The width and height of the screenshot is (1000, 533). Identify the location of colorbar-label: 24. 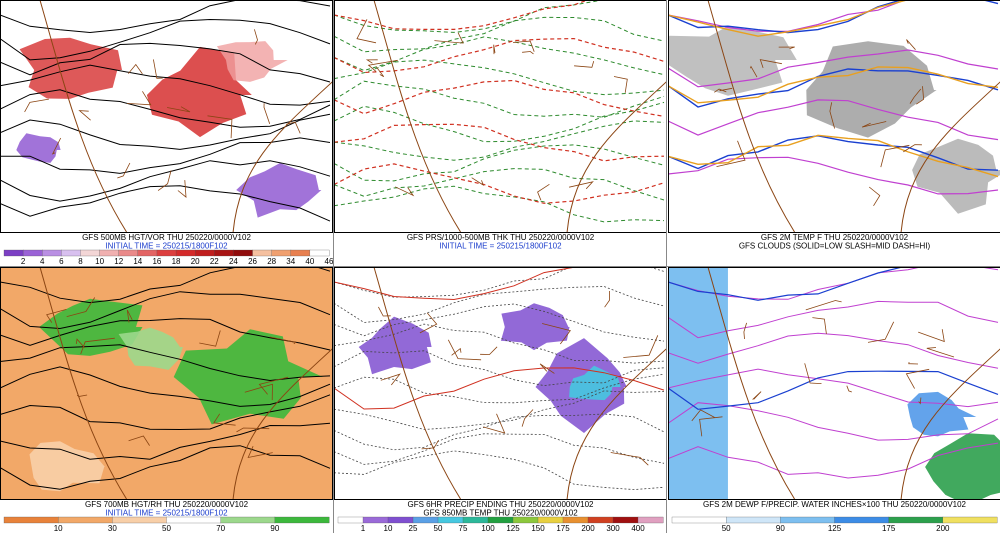
(233, 261).